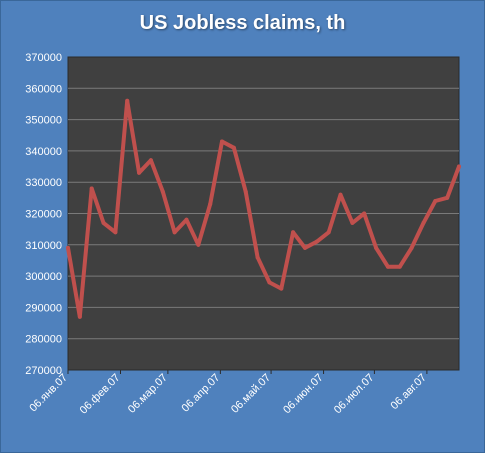 The width and height of the screenshot is (485, 453). What do you see at coordinates (43, 152) in the screenshot?
I see `y-tick-label: 340000` at bounding box center [43, 152].